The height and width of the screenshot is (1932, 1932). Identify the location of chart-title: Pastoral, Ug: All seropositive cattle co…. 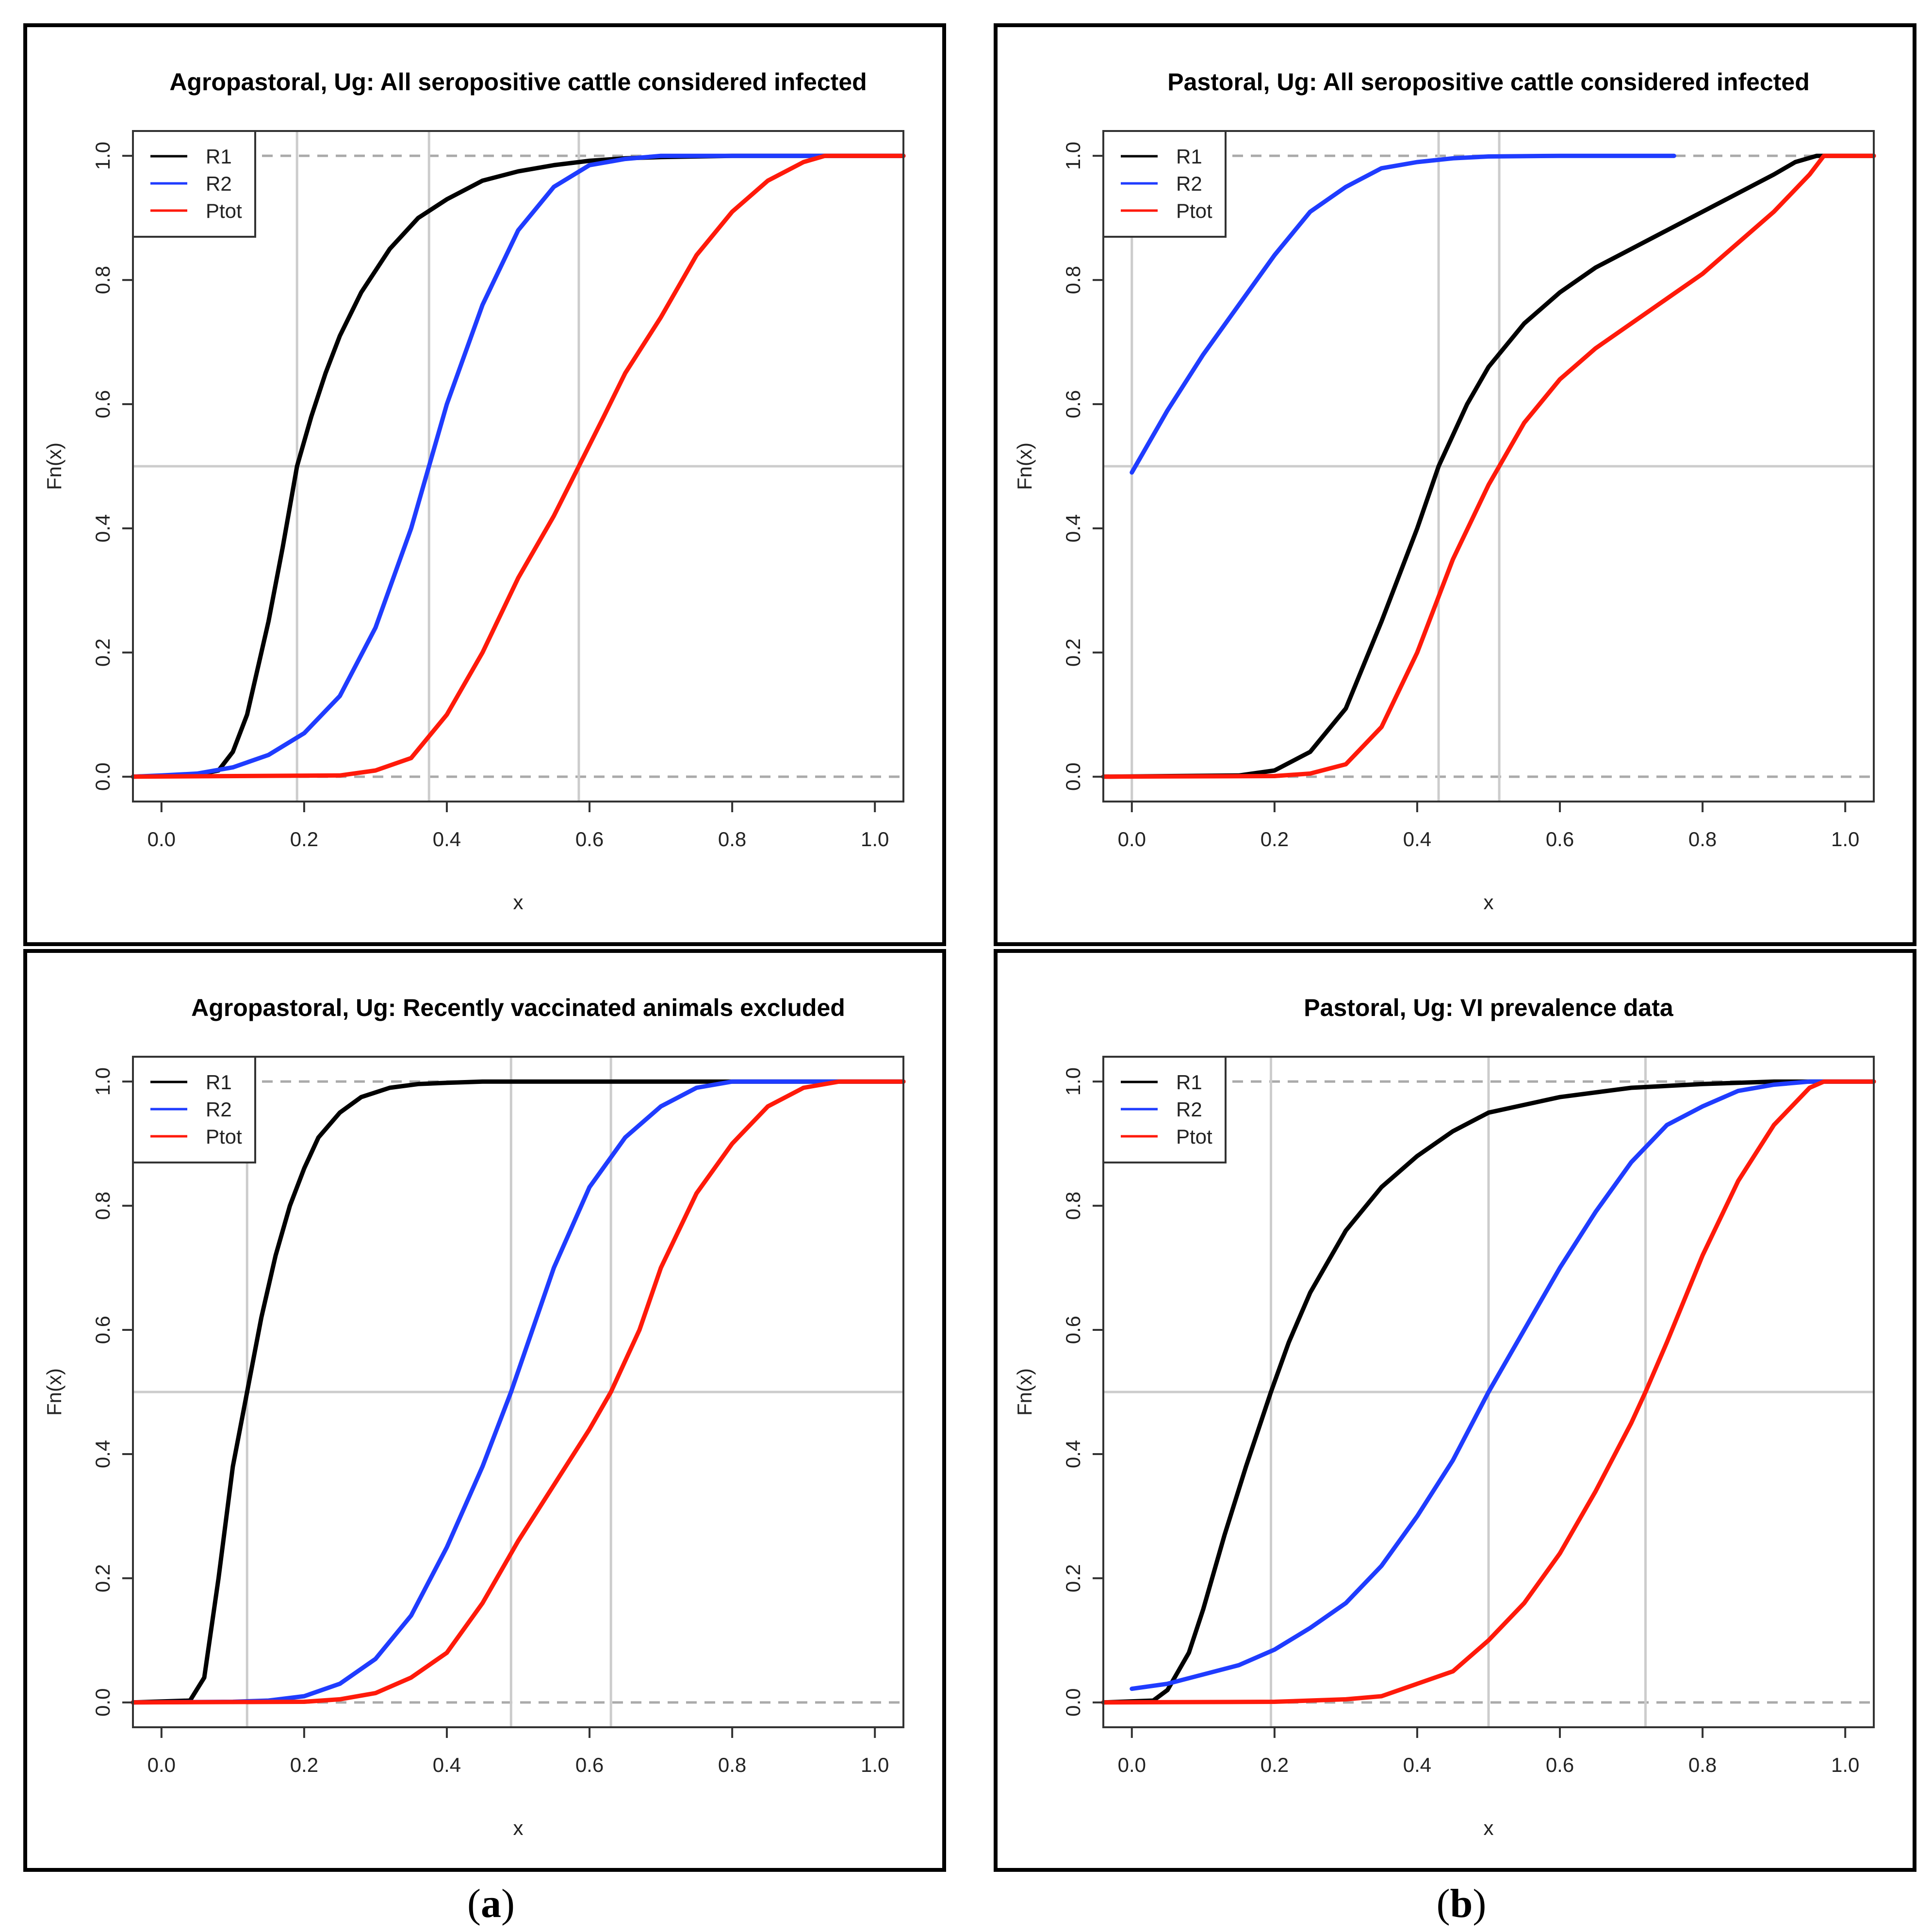
(1489, 82).